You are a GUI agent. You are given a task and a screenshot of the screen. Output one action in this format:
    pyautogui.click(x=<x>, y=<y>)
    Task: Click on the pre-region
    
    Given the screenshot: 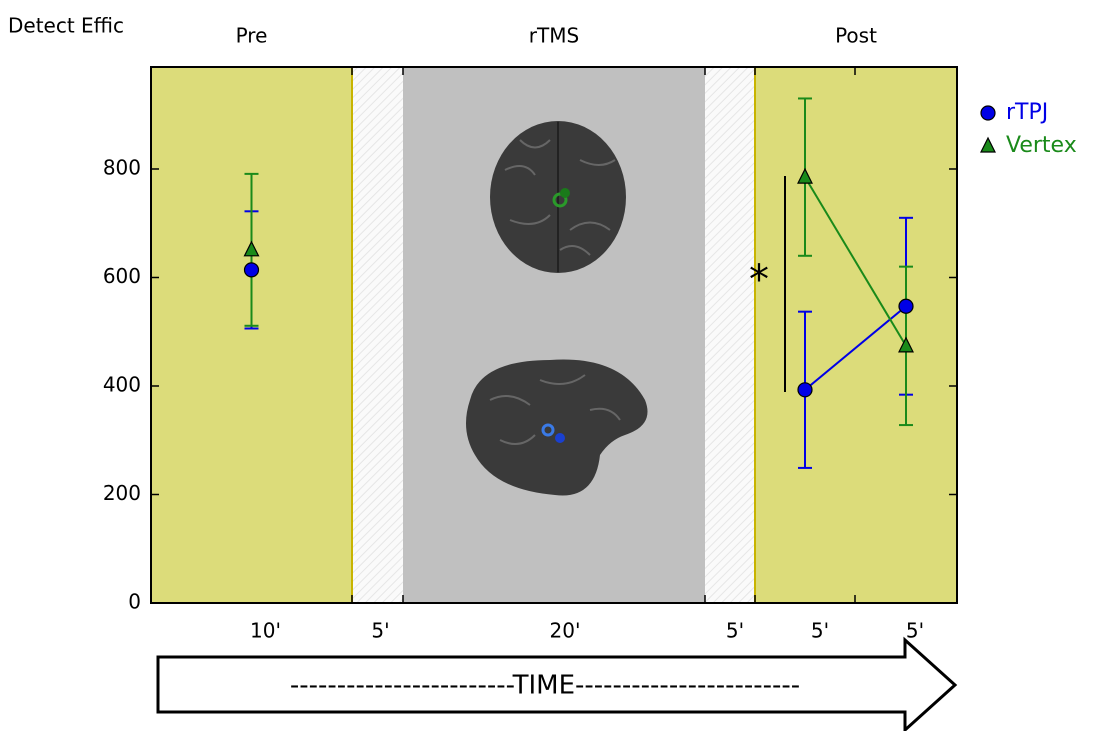 What is the action you would take?
    pyautogui.click(x=251, y=335)
    